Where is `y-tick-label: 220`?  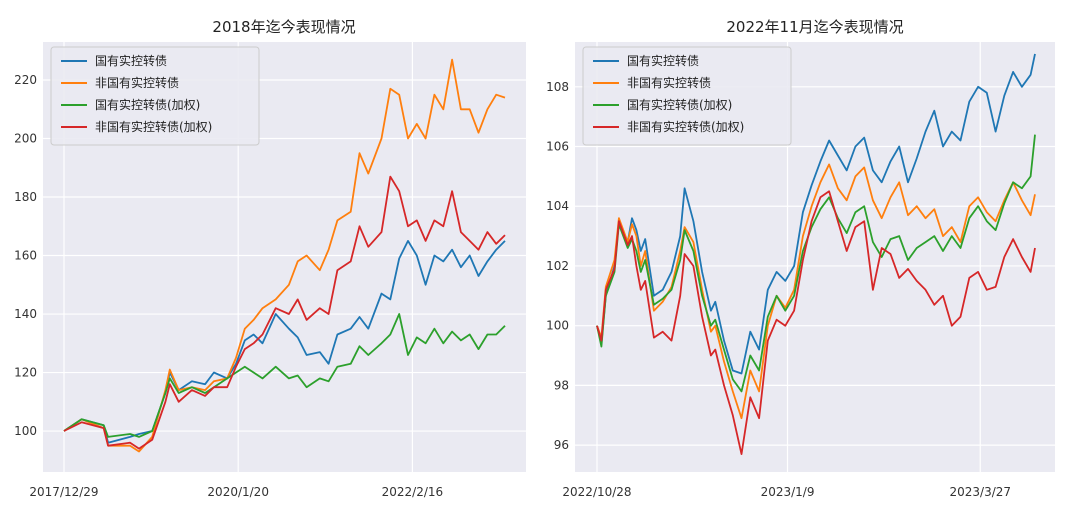 y-tick-label: 220 is located at coordinates (25, 80).